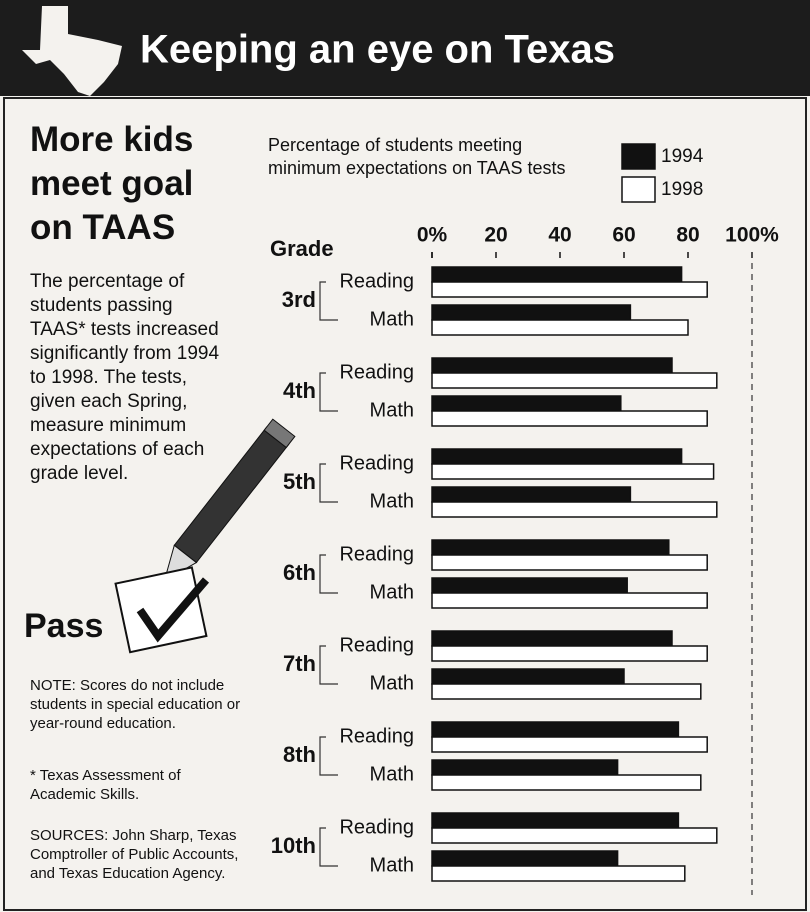 The height and width of the screenshot is (912, 810). What do you see at coordinates (72, 51) in the screenshot?
I see `texas-icon` at bounding box center [72, 51].